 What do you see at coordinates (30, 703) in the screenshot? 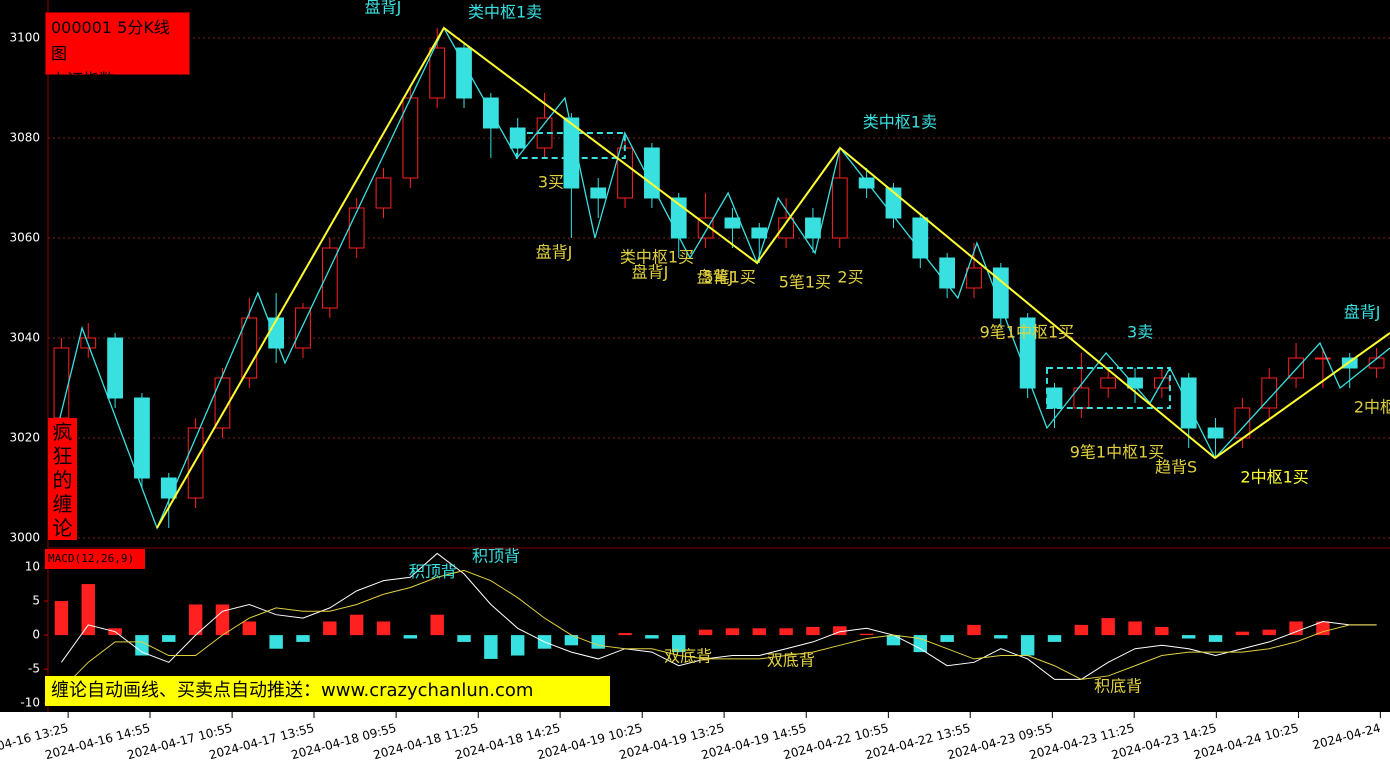
I see `y-tick-label: -10` at bounding box center [30, 703].